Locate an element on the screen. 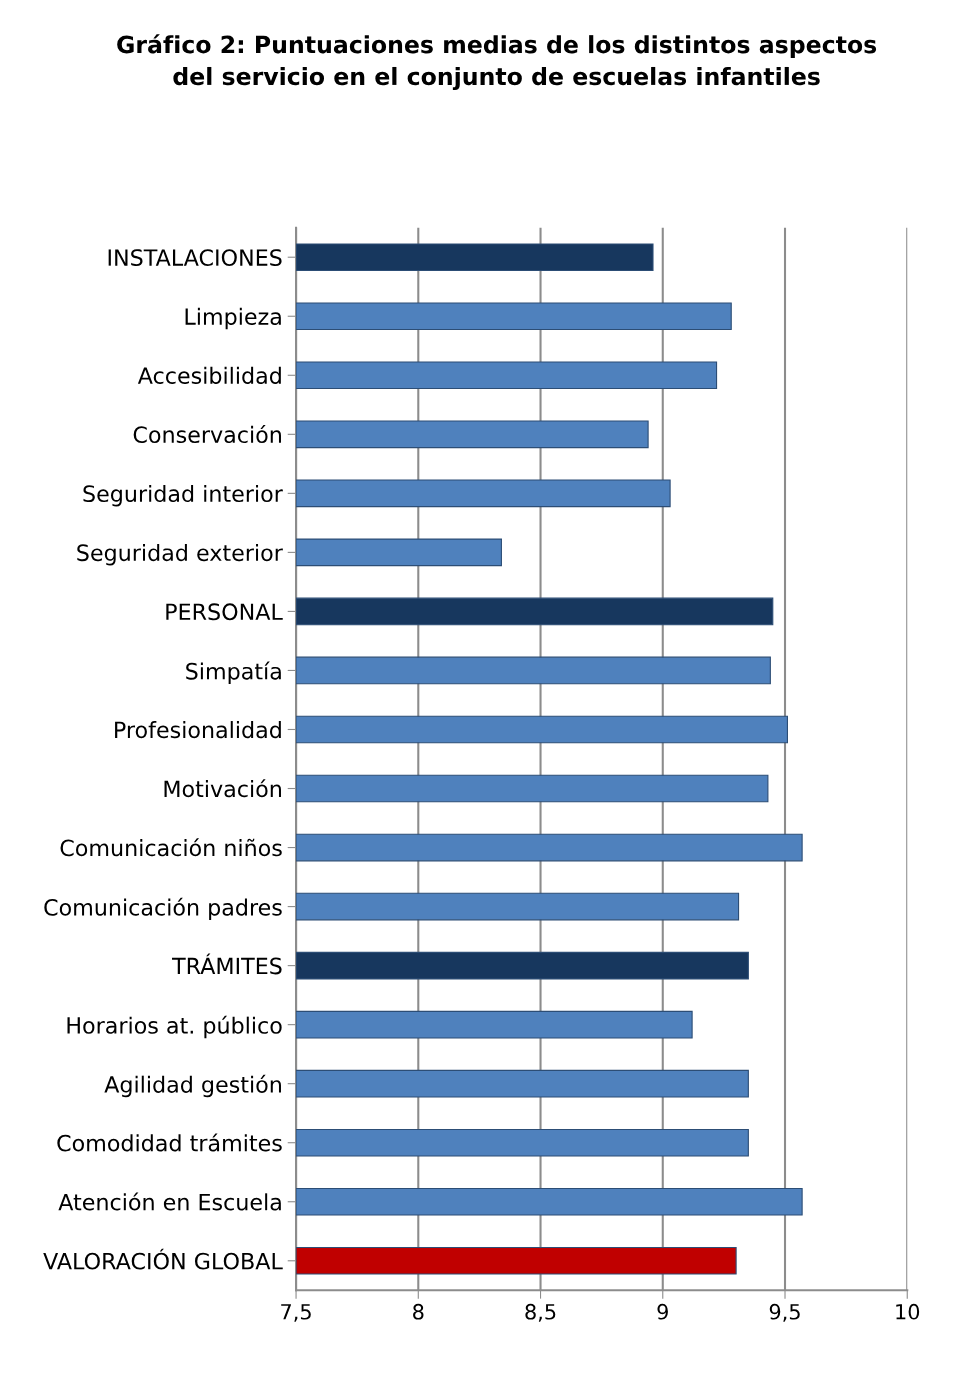 The height and width of the screenshot is (1380, 955). y-tick-label: Horarios at. público is located at coordinates (174, 1027).